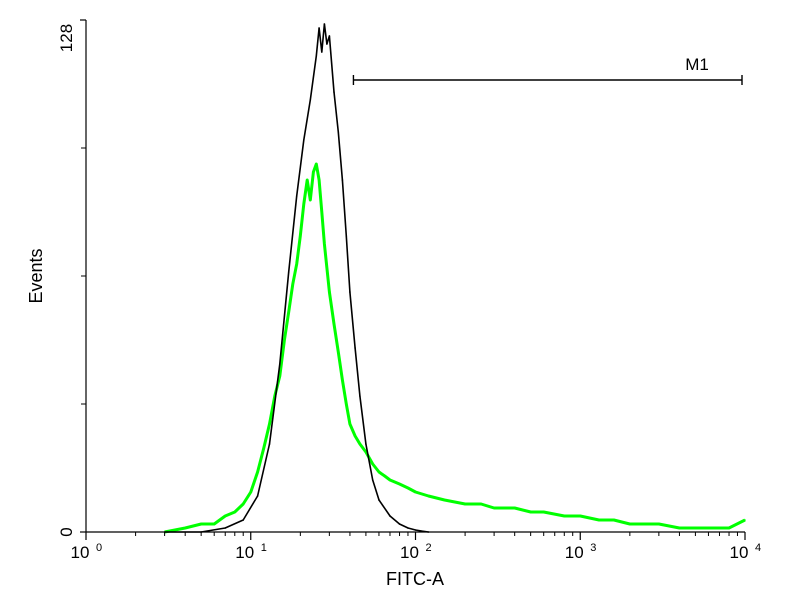  What do you see at coordinates (428, 548) in the screenshot?
I see `x-tick-exponent: 2` at bounding box center [428, 548].